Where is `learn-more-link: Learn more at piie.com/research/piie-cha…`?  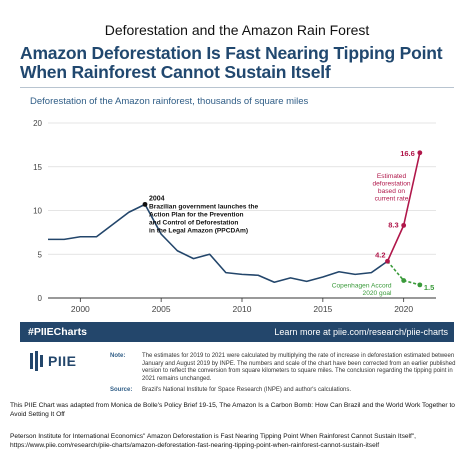 learn-more-link: Learn more at piie.com/research/piie-cha… is located at coordinates (361, 332).